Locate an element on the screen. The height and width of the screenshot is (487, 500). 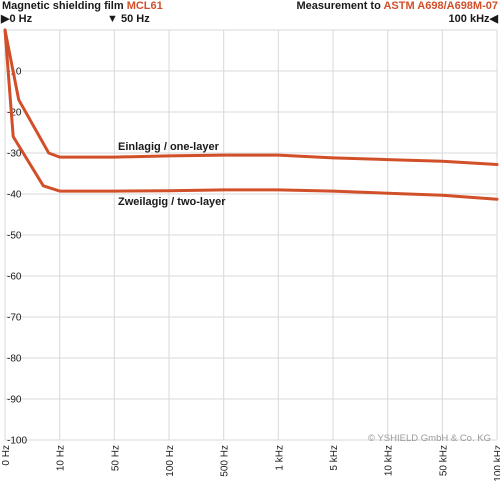
measurement-accent: ASTM A698/A698M-07 is located at coordinates (440, 6).